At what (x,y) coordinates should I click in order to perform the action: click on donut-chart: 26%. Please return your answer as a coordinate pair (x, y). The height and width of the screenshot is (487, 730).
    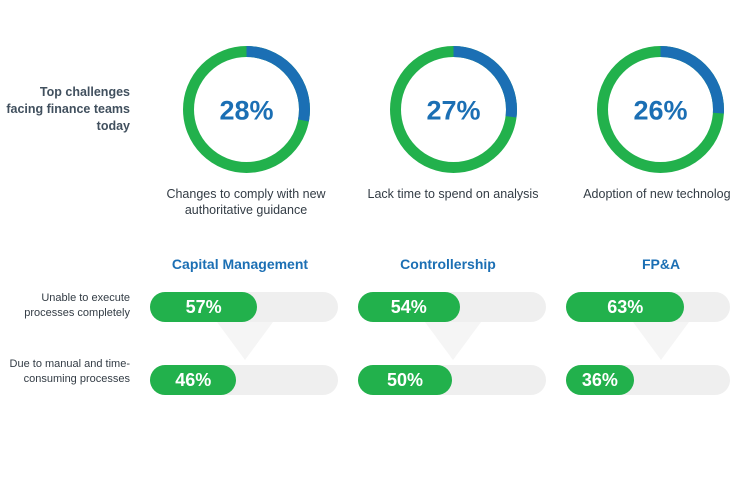
    Looking at the image, I should click on (660, 109).